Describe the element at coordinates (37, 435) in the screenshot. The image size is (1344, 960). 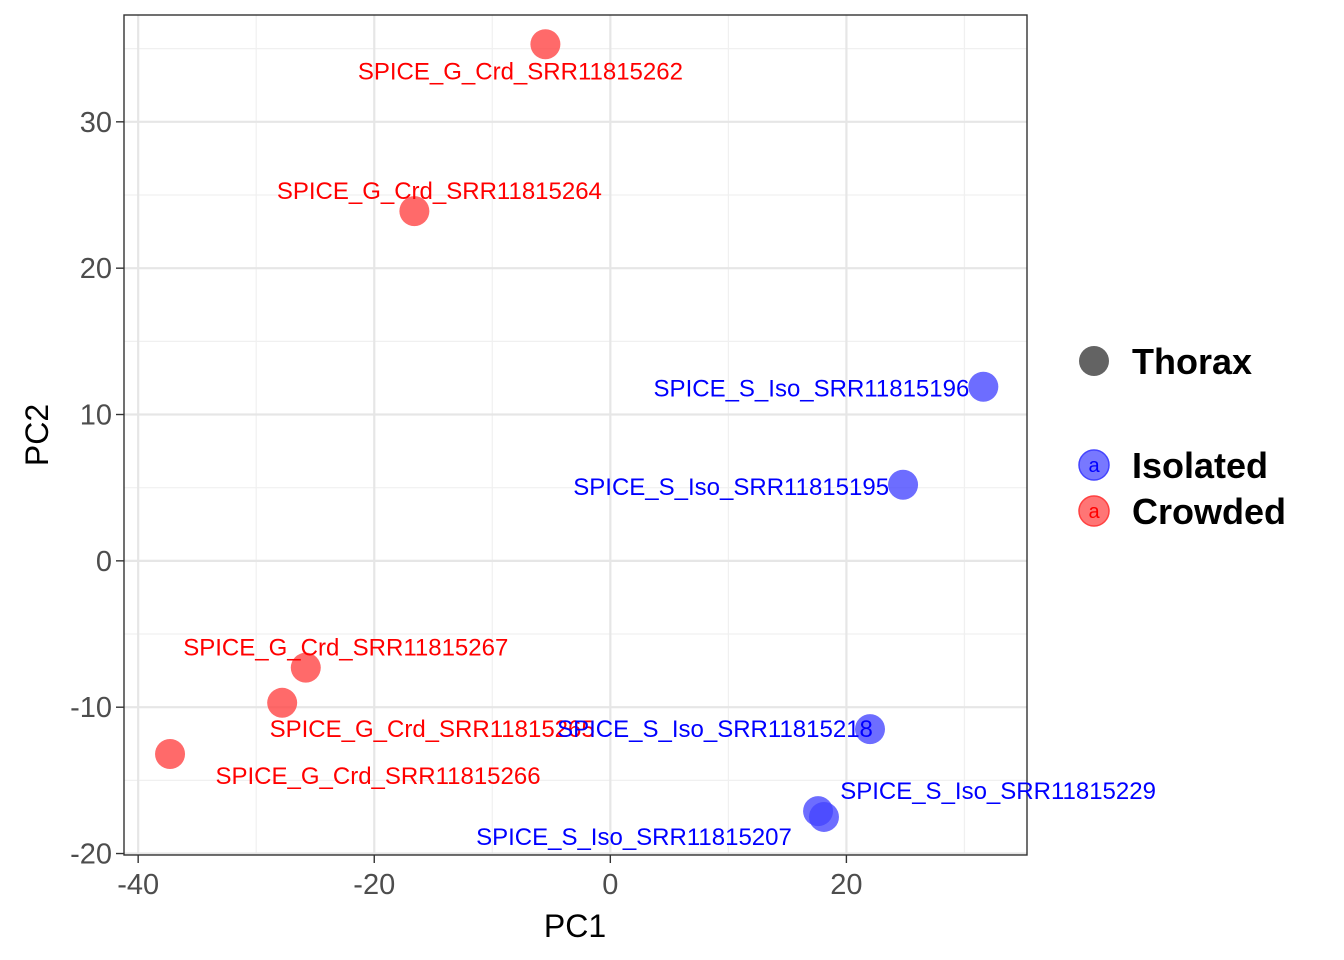
I see `y-axis-title: PC2` at that location.